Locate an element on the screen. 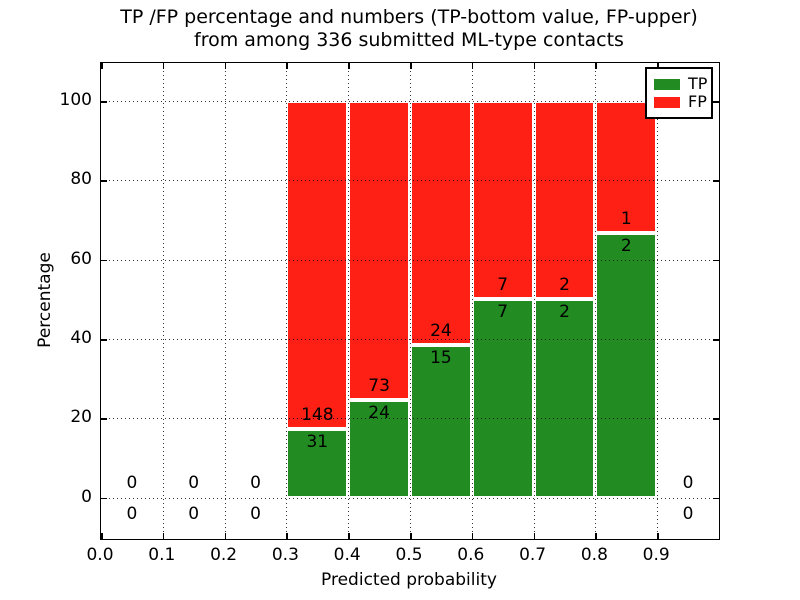 This screenshot has height=600, width=800. y-tick-label-0: 0 is located at coordinates (86, 496).